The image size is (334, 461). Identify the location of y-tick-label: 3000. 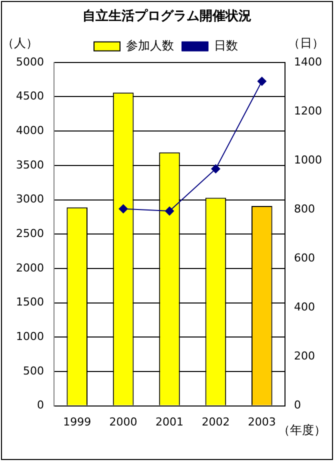
(30, 199).